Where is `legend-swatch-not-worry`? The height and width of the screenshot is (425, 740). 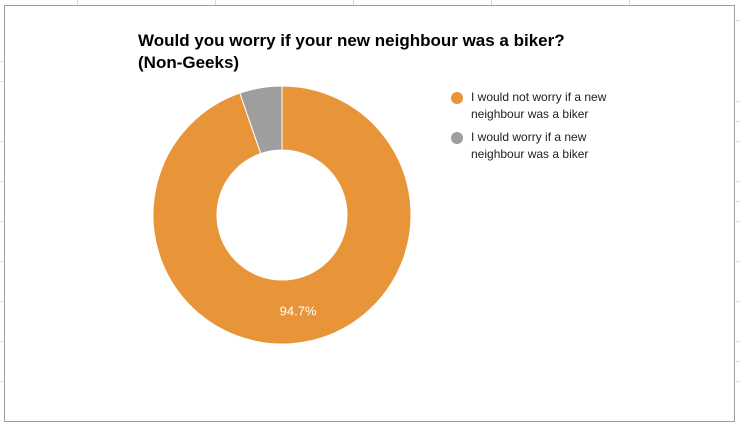
legend-swatch-not-worry is located at coordinates (457, 98).